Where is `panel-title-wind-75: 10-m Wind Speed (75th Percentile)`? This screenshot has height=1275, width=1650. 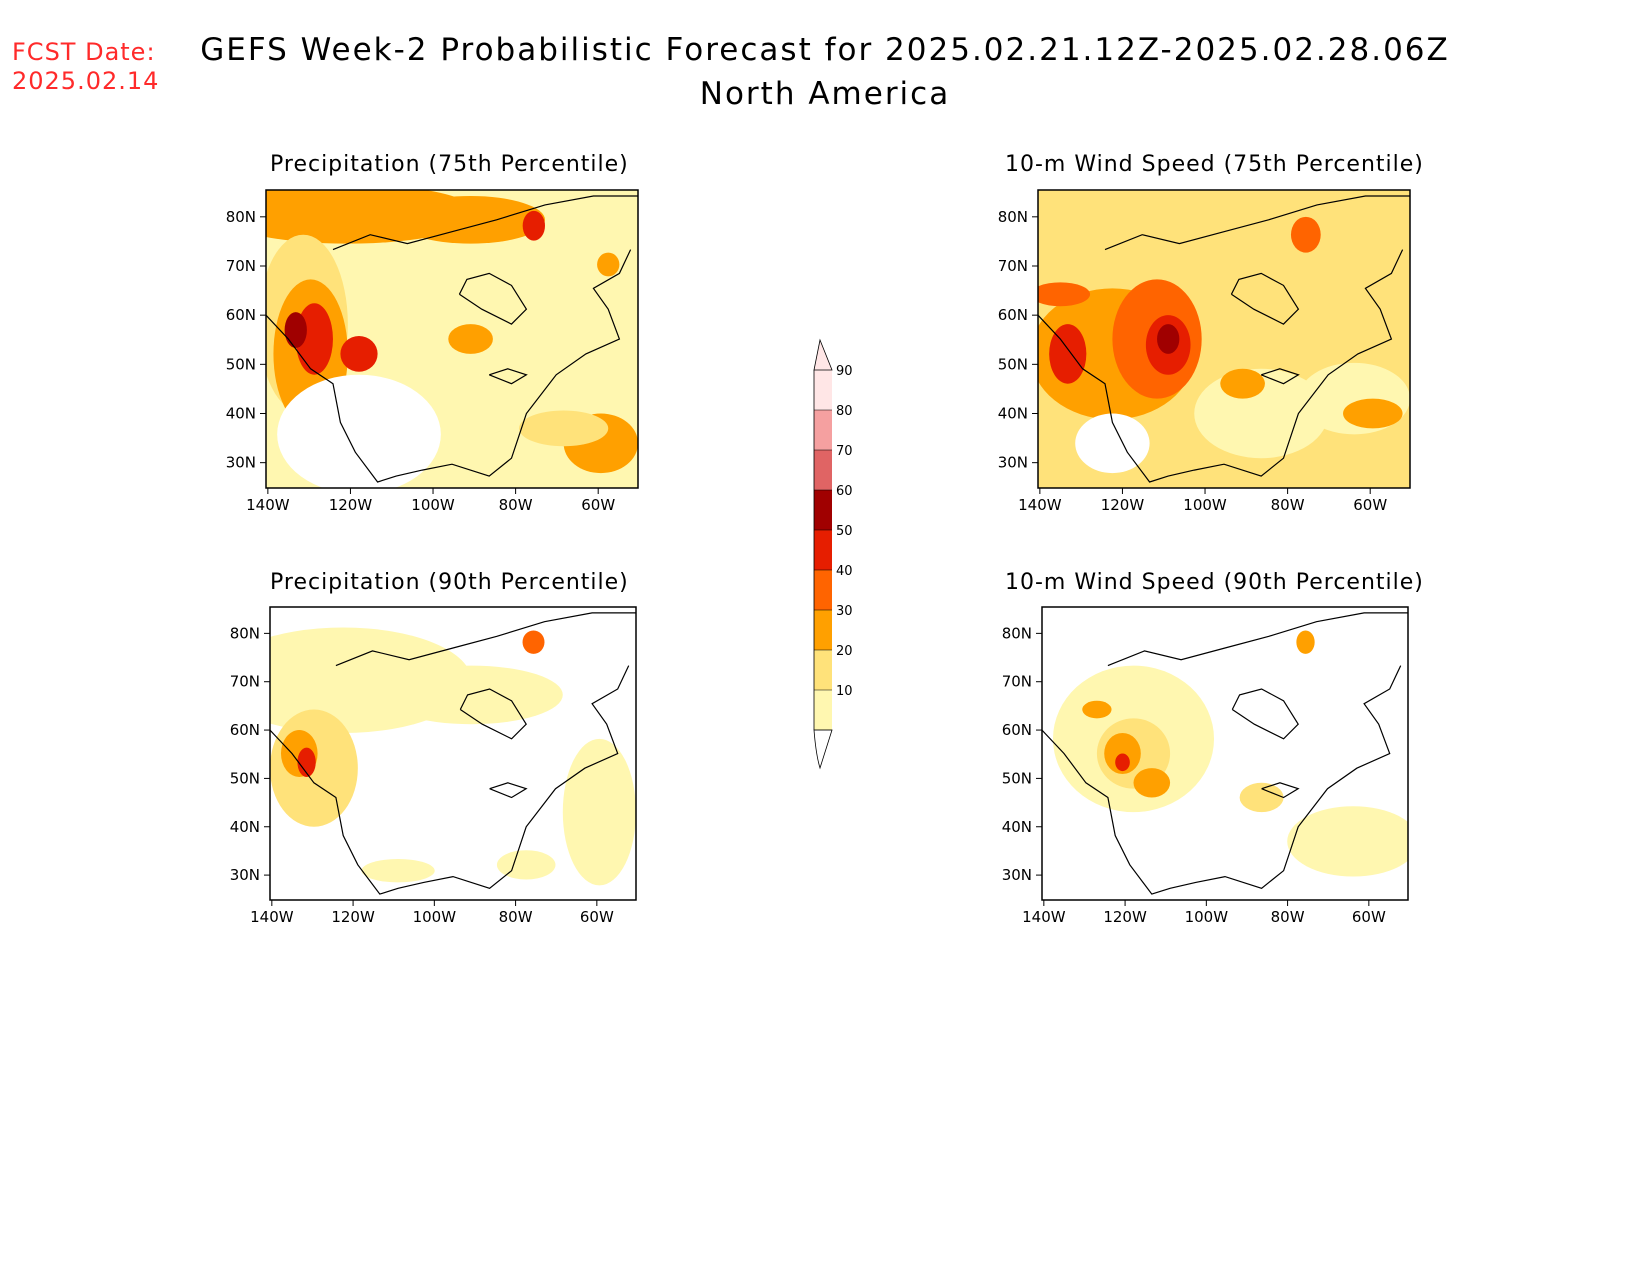 panel-title-wind-75: 10-m Wind Speed (75th Percentile) is located at coordinates (1214, 164).